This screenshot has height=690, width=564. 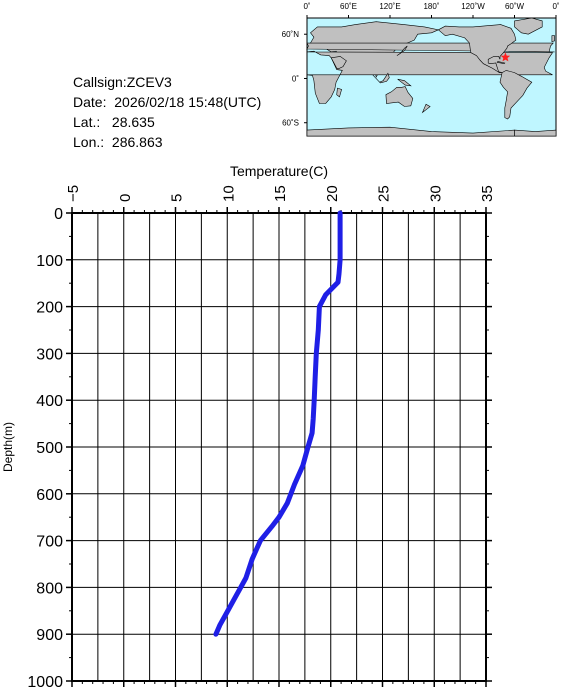 What do you see at coordinates (49, 495) in the screenshot?
I see `y-tick-label: 600` at bounding box center [49, 495].